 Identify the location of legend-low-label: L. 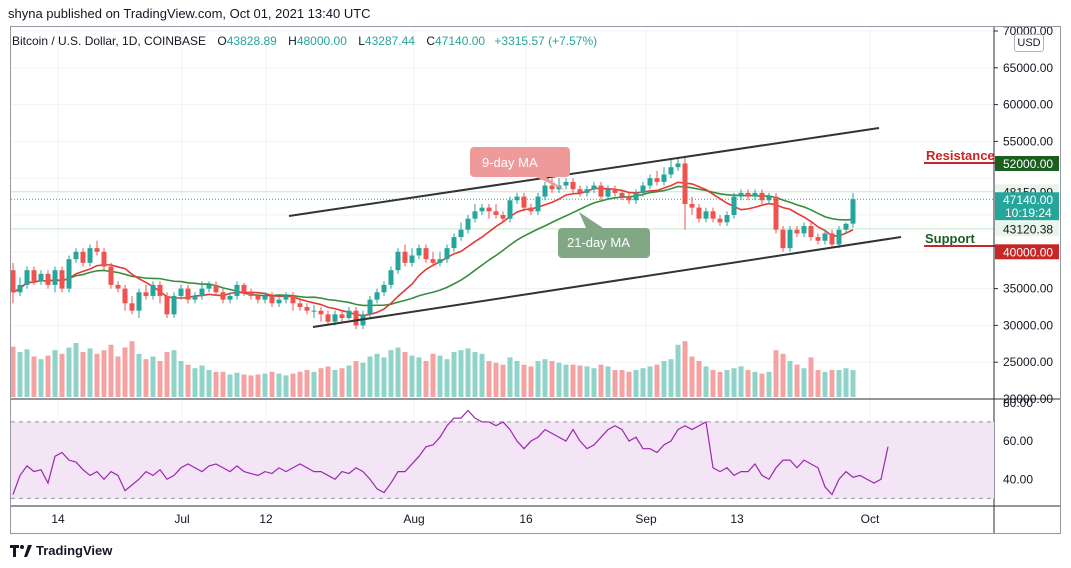
(361, 41).